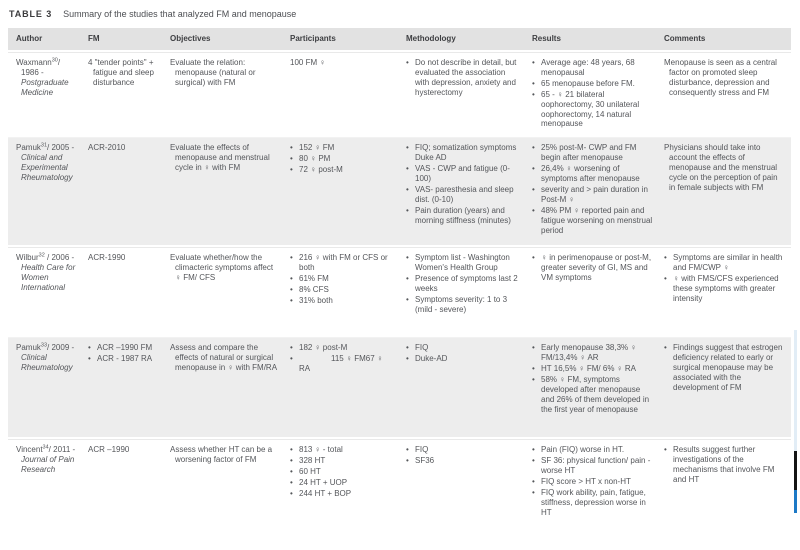  Describe the element at coordinates (190, 39) in the screenshot. I see `column-header-objectives: Objectives` at that location.